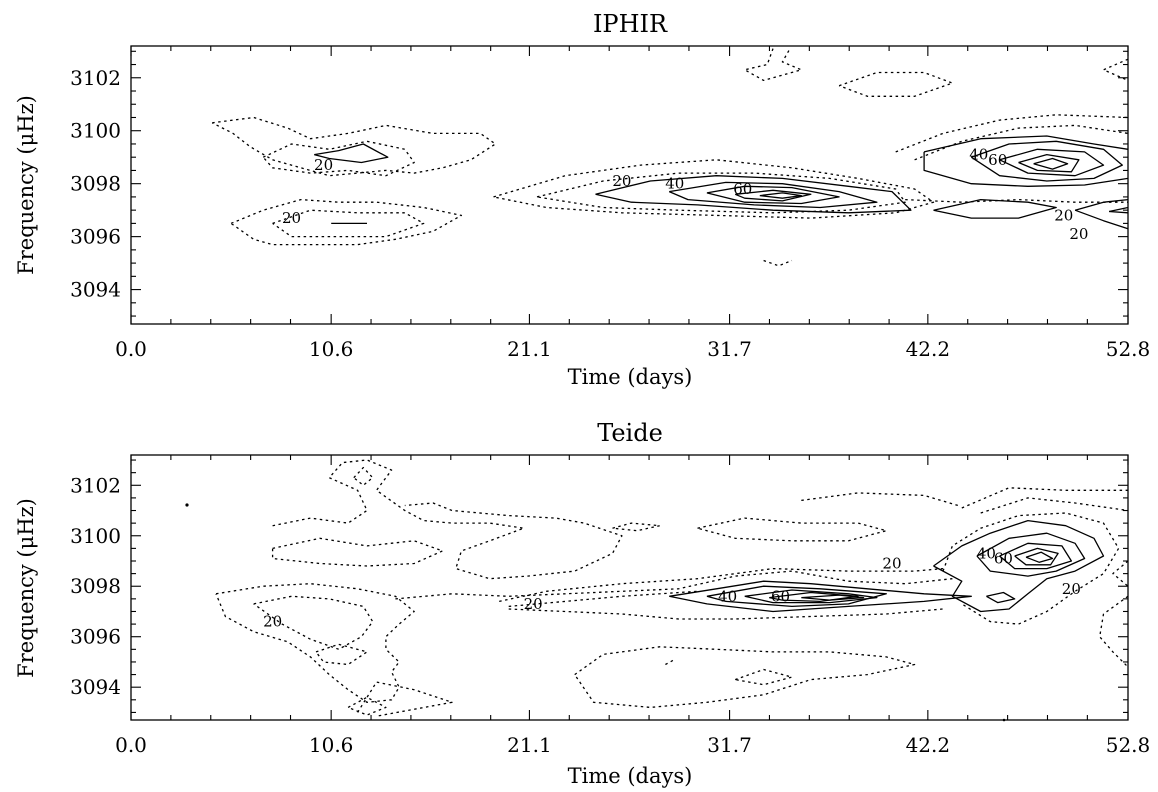 The image size is (1158, 792). I want to click on iphir-x-tick-label: 52.8, so click(1128, 349).